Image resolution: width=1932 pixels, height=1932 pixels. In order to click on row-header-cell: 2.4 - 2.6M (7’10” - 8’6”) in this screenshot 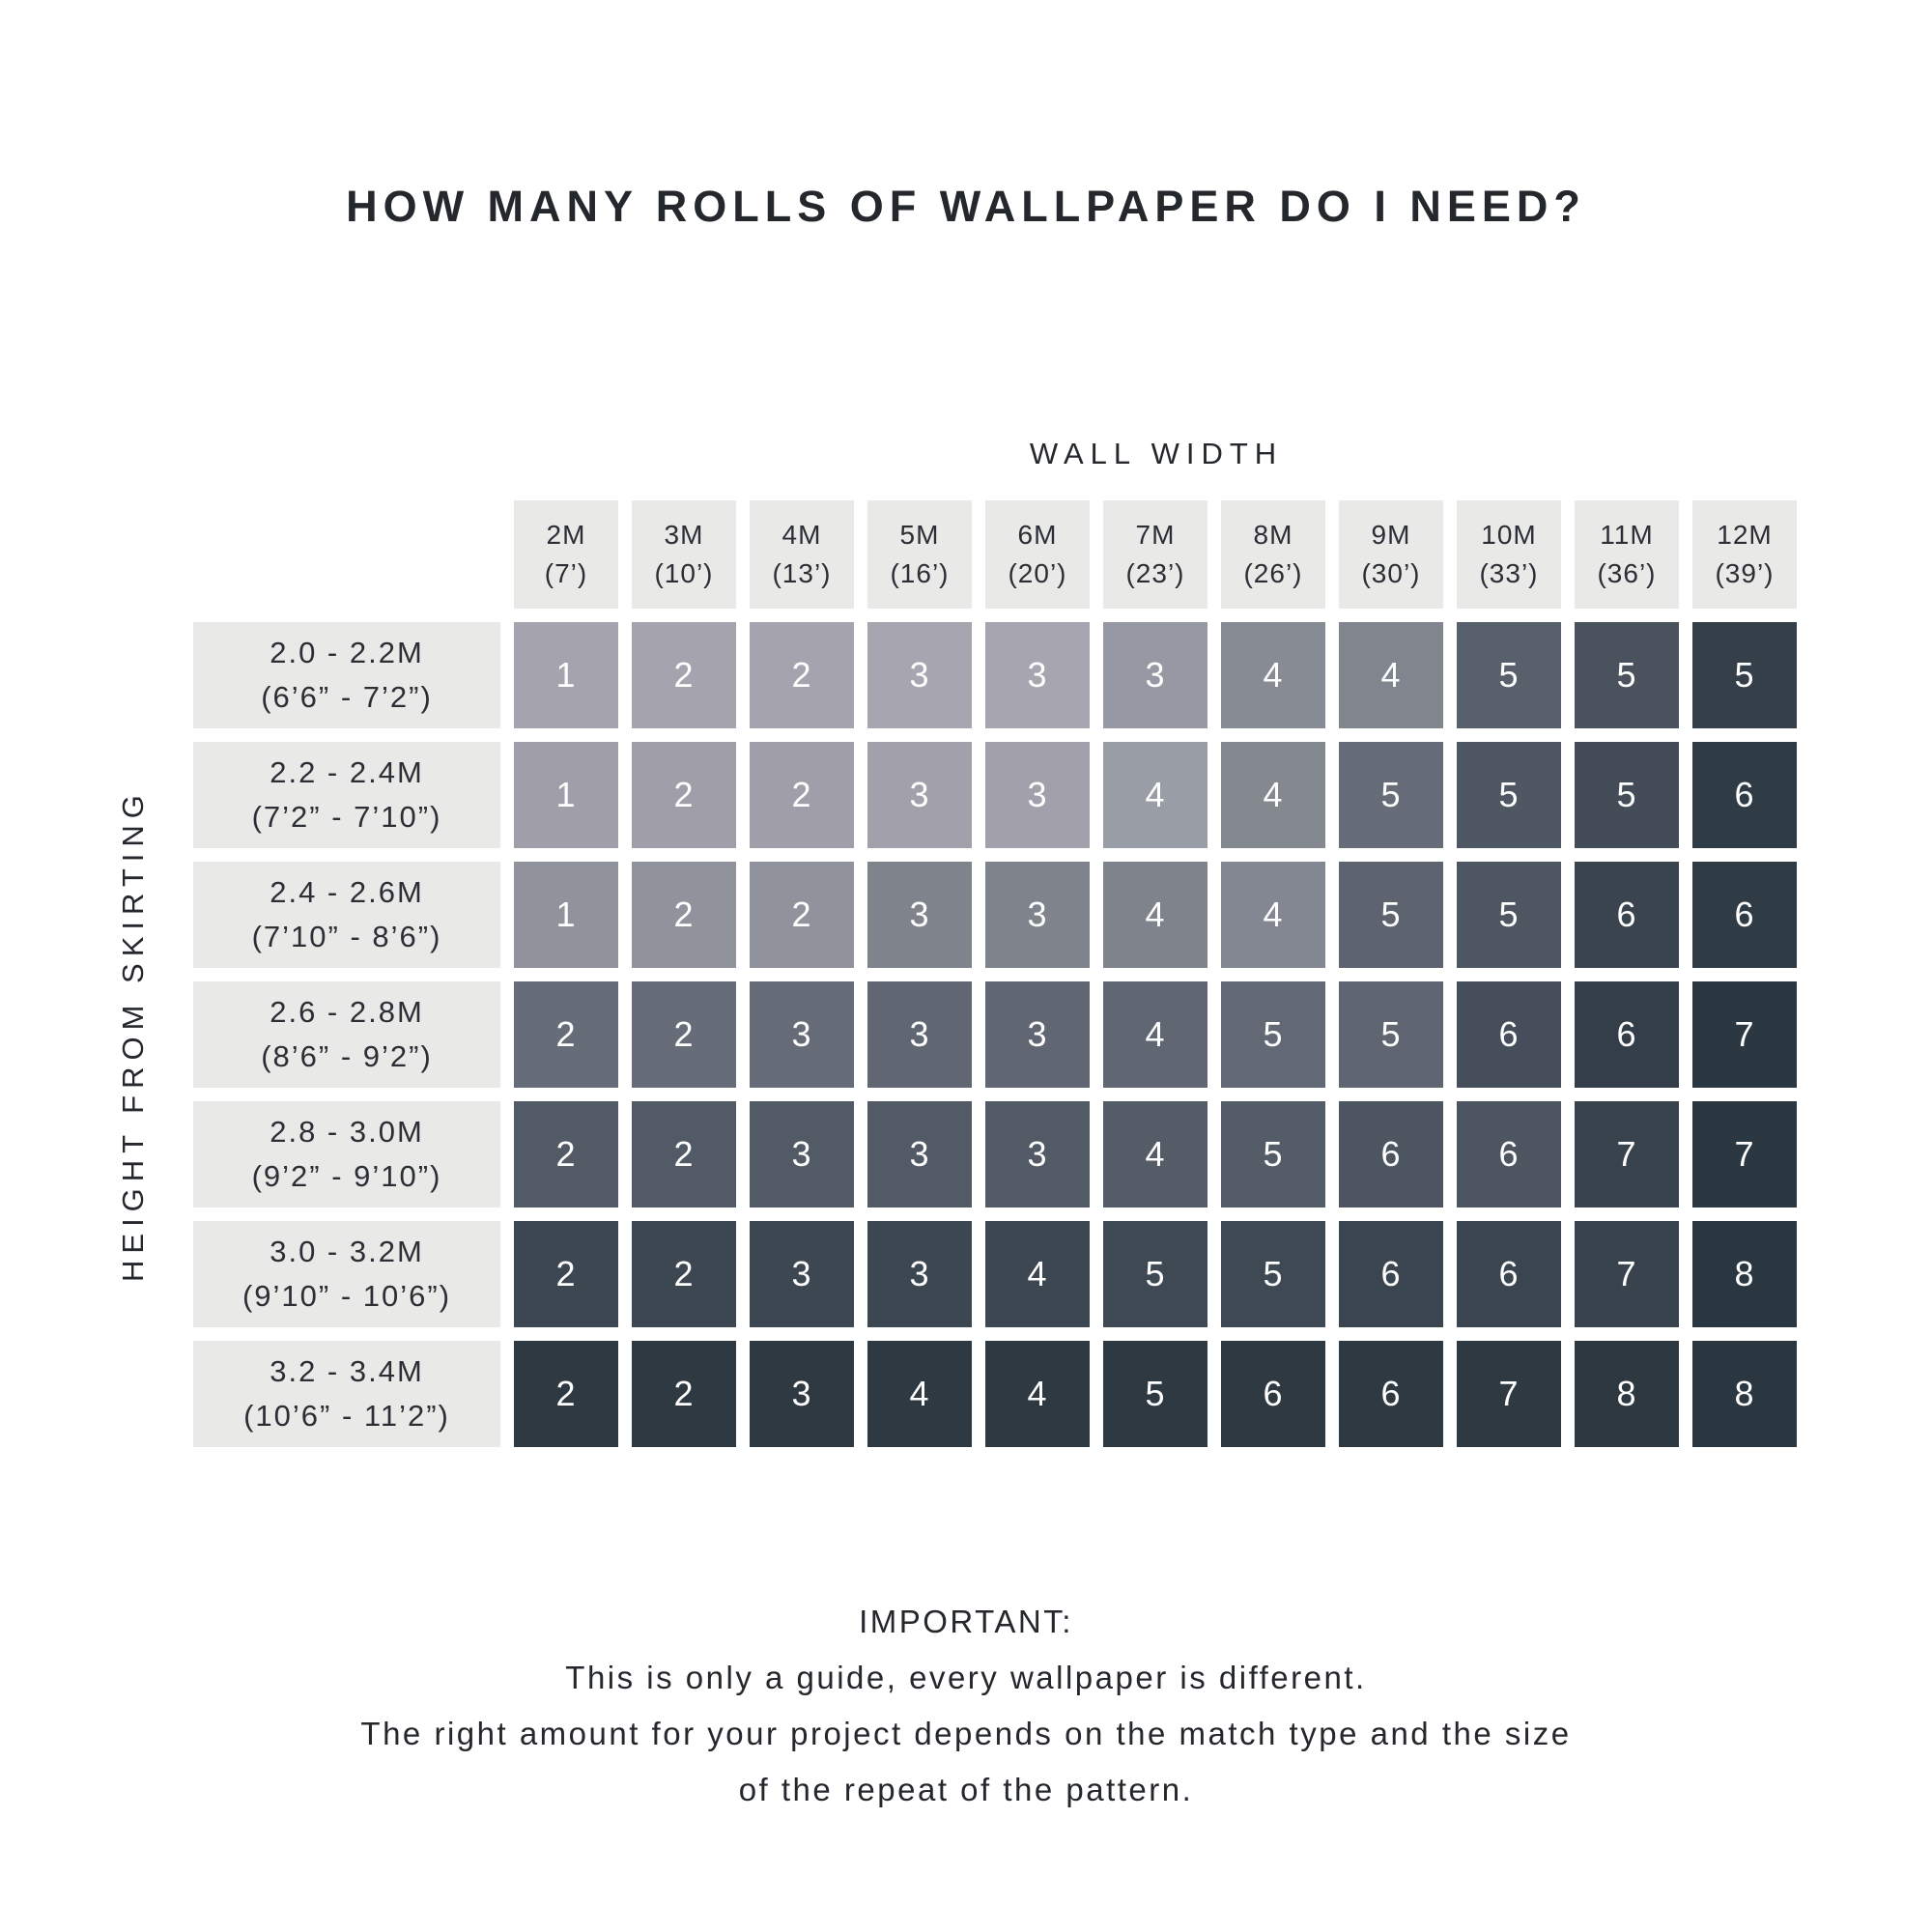, I will do `click(346, 915)`.